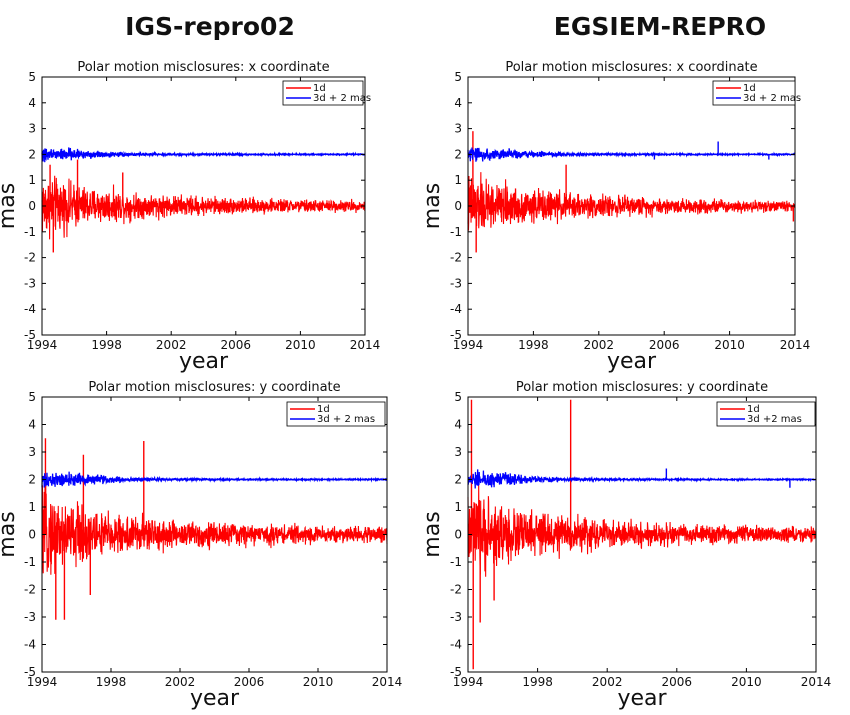 This screenshot has width=850, height=715. Describe the element at coordinates (210, 26) in the screenshot. I see `column-title-igs-repro02: IGS-repro02` at that location.